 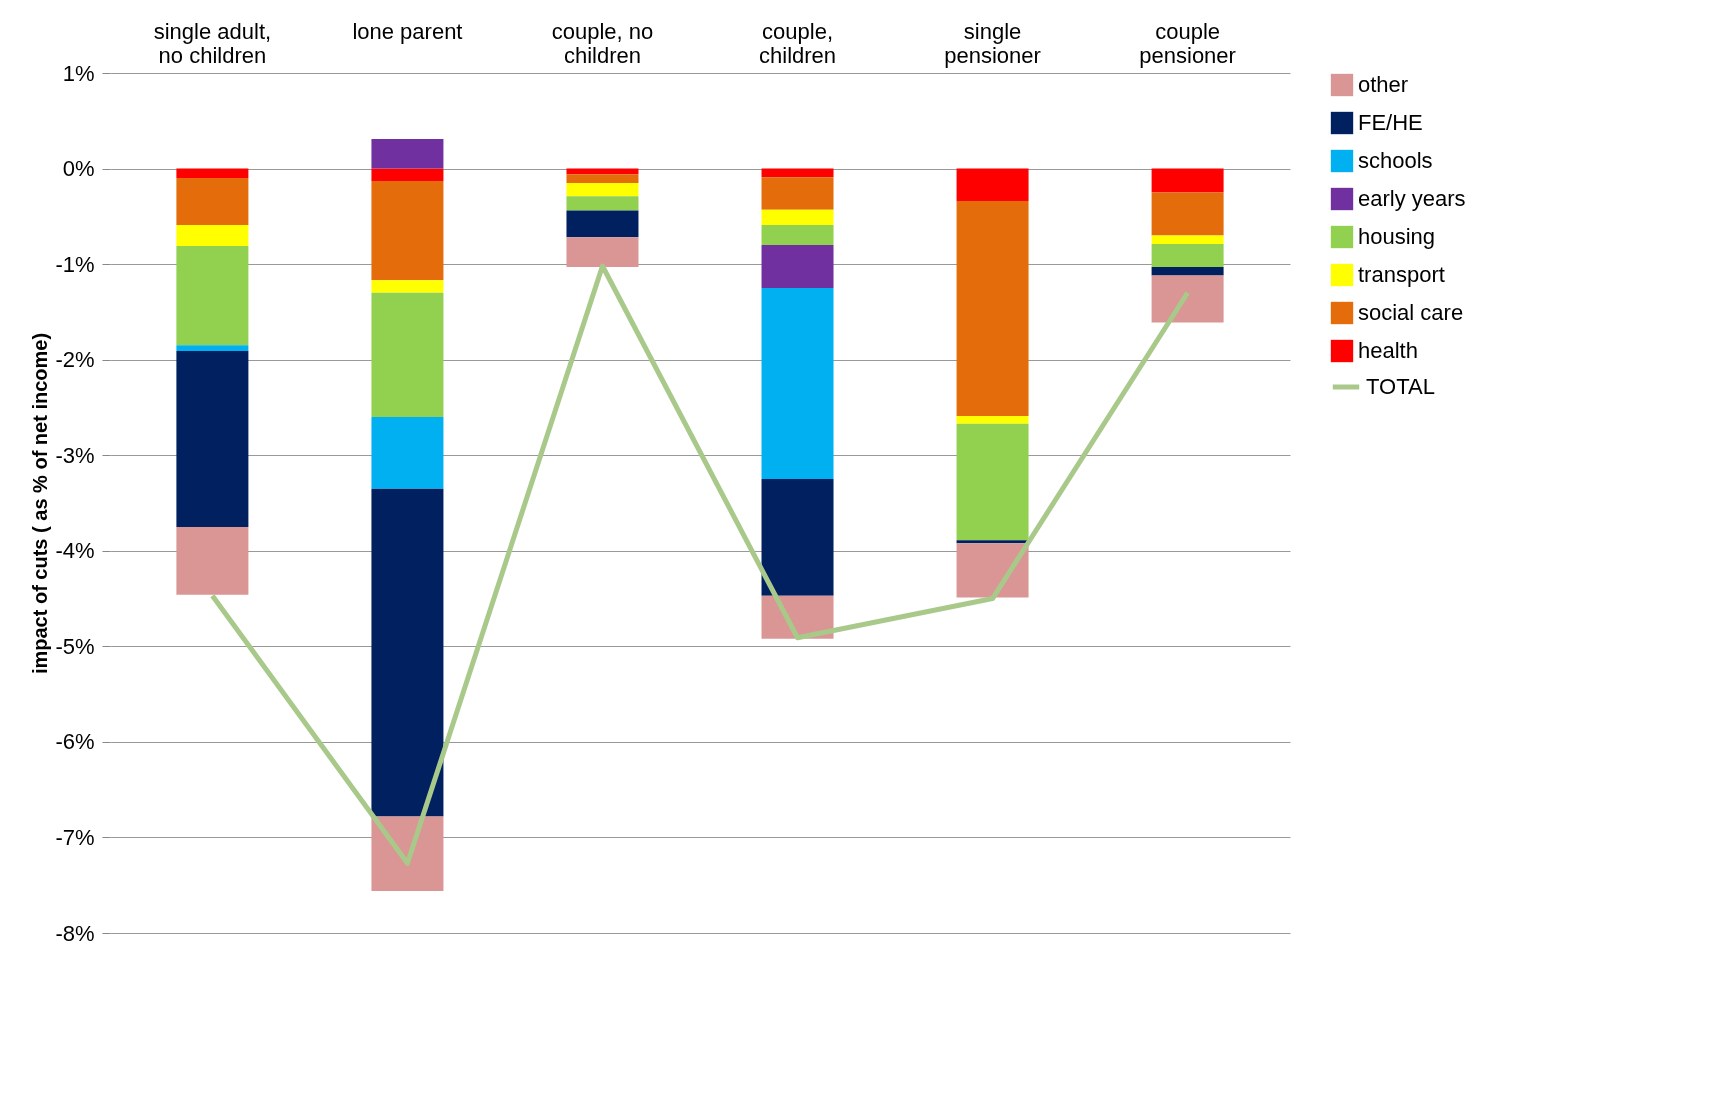 I want to click on y-tick-label: -3%, so click(x=75, y=455).